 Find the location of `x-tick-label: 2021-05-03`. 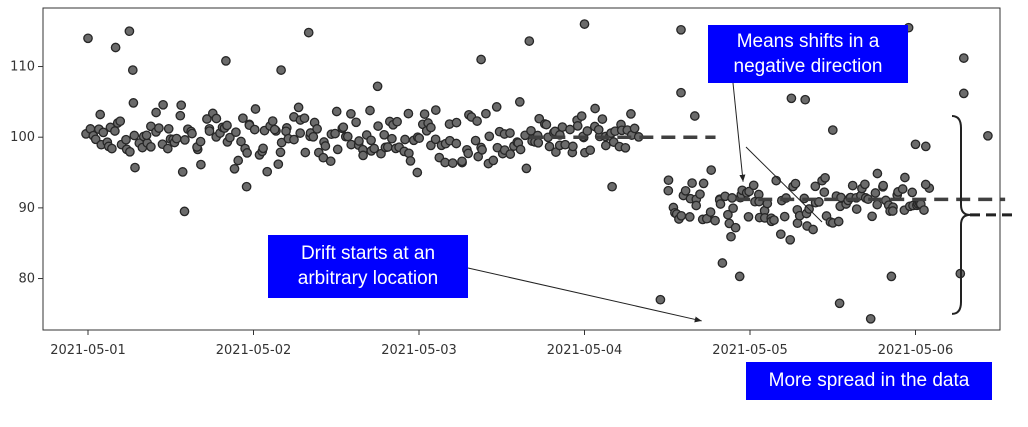

x-tick-label: 2021-05-03 is located at coordinates (419, 350).